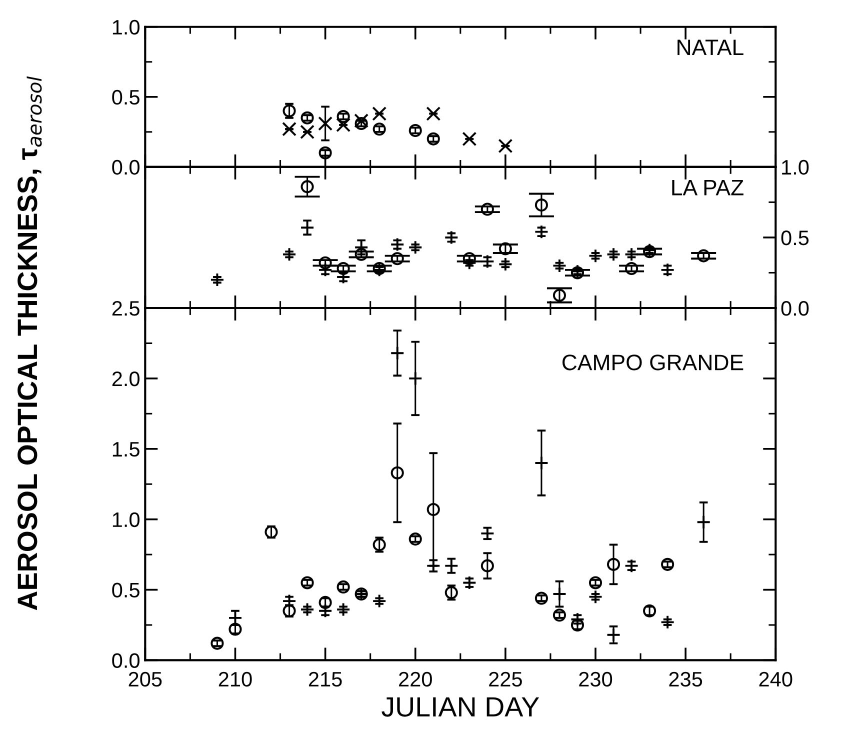 The image size is (844, 746). I want to click on x-axis-title: JULIAN DAY, so click(461, 707).